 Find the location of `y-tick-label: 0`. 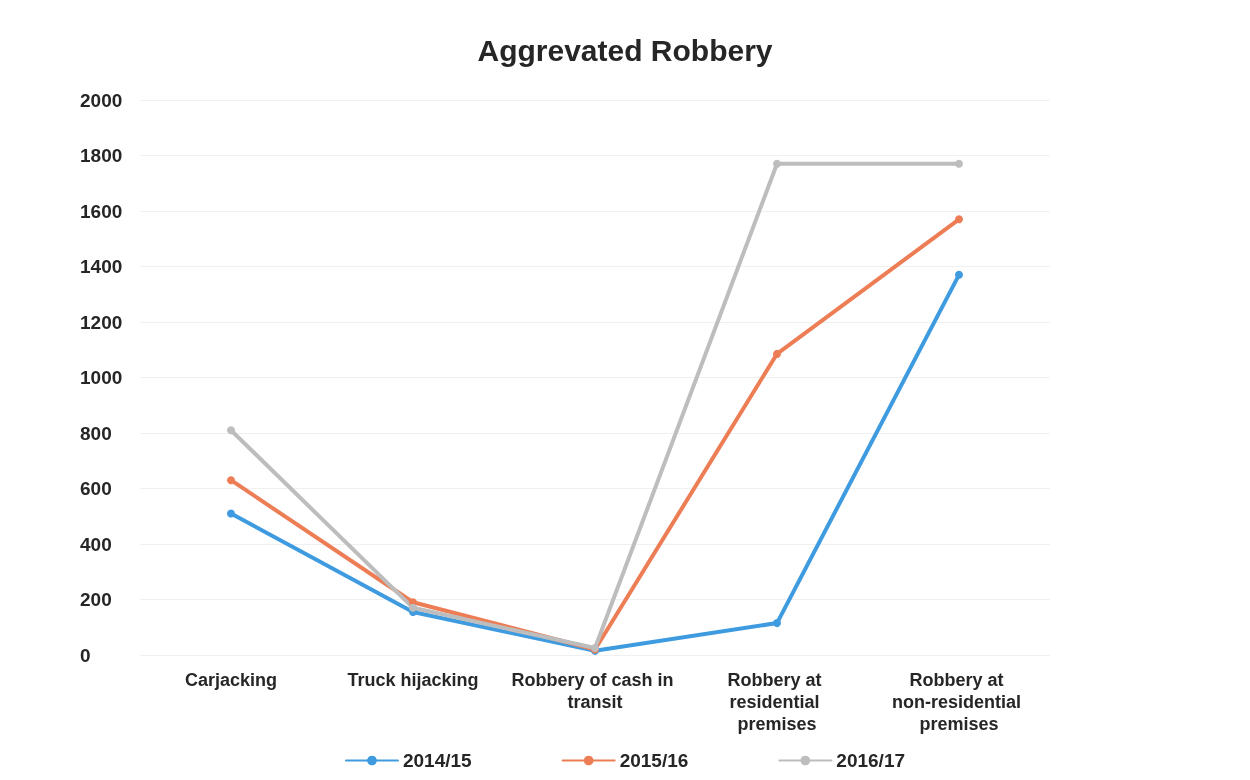

y-tick-label: 0 is located at coordinates (85, 655).